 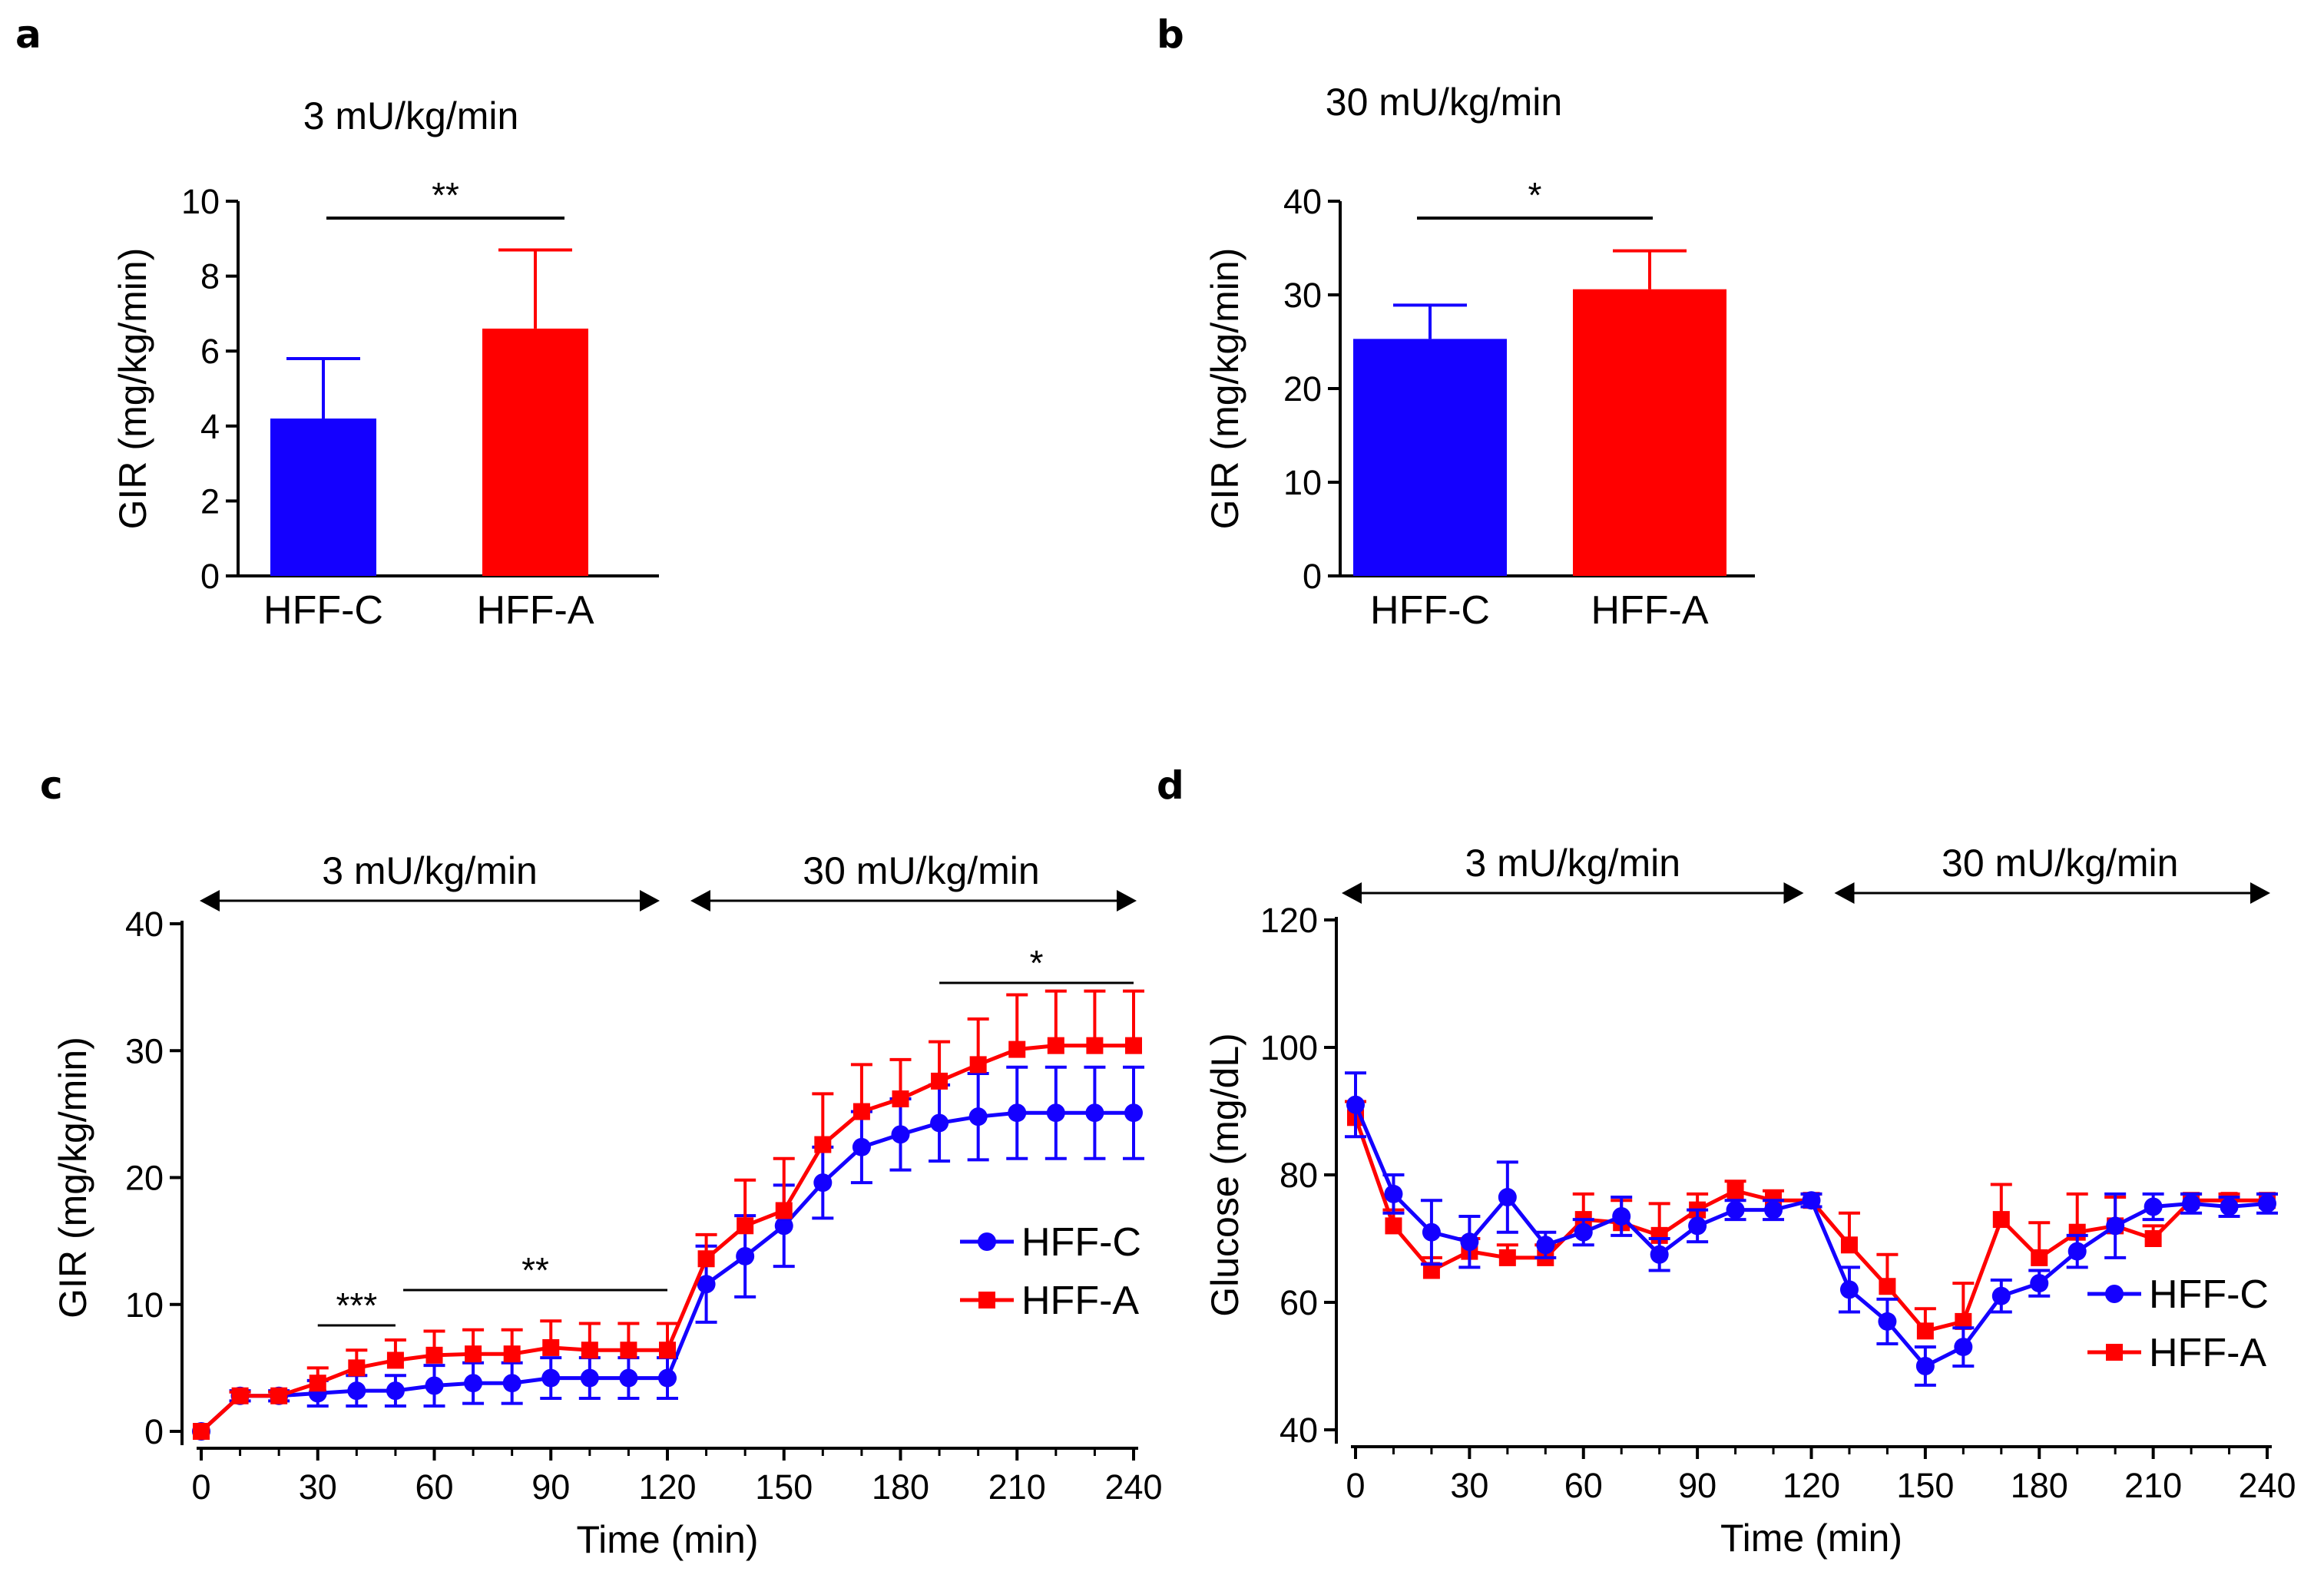 What do you see at coordinates (1017, 1487) in the screenshot?
I see `x-tick-label: 210` at bounding box center [1017, 1487].